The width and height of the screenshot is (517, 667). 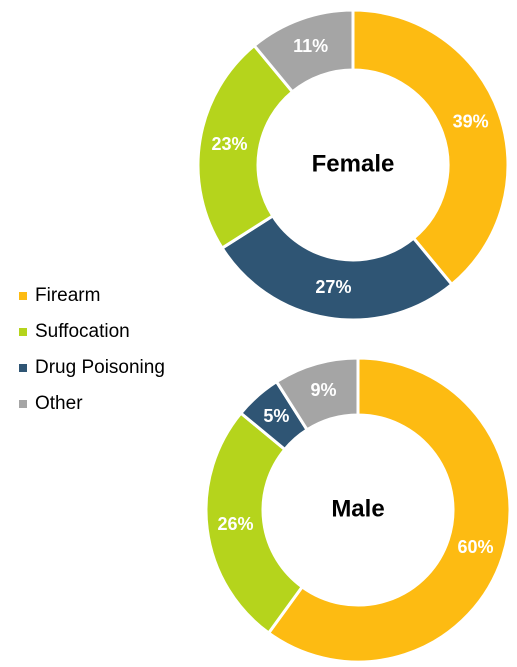 I want to click on legend-label: Suffocation, so click(x=82, y=331).